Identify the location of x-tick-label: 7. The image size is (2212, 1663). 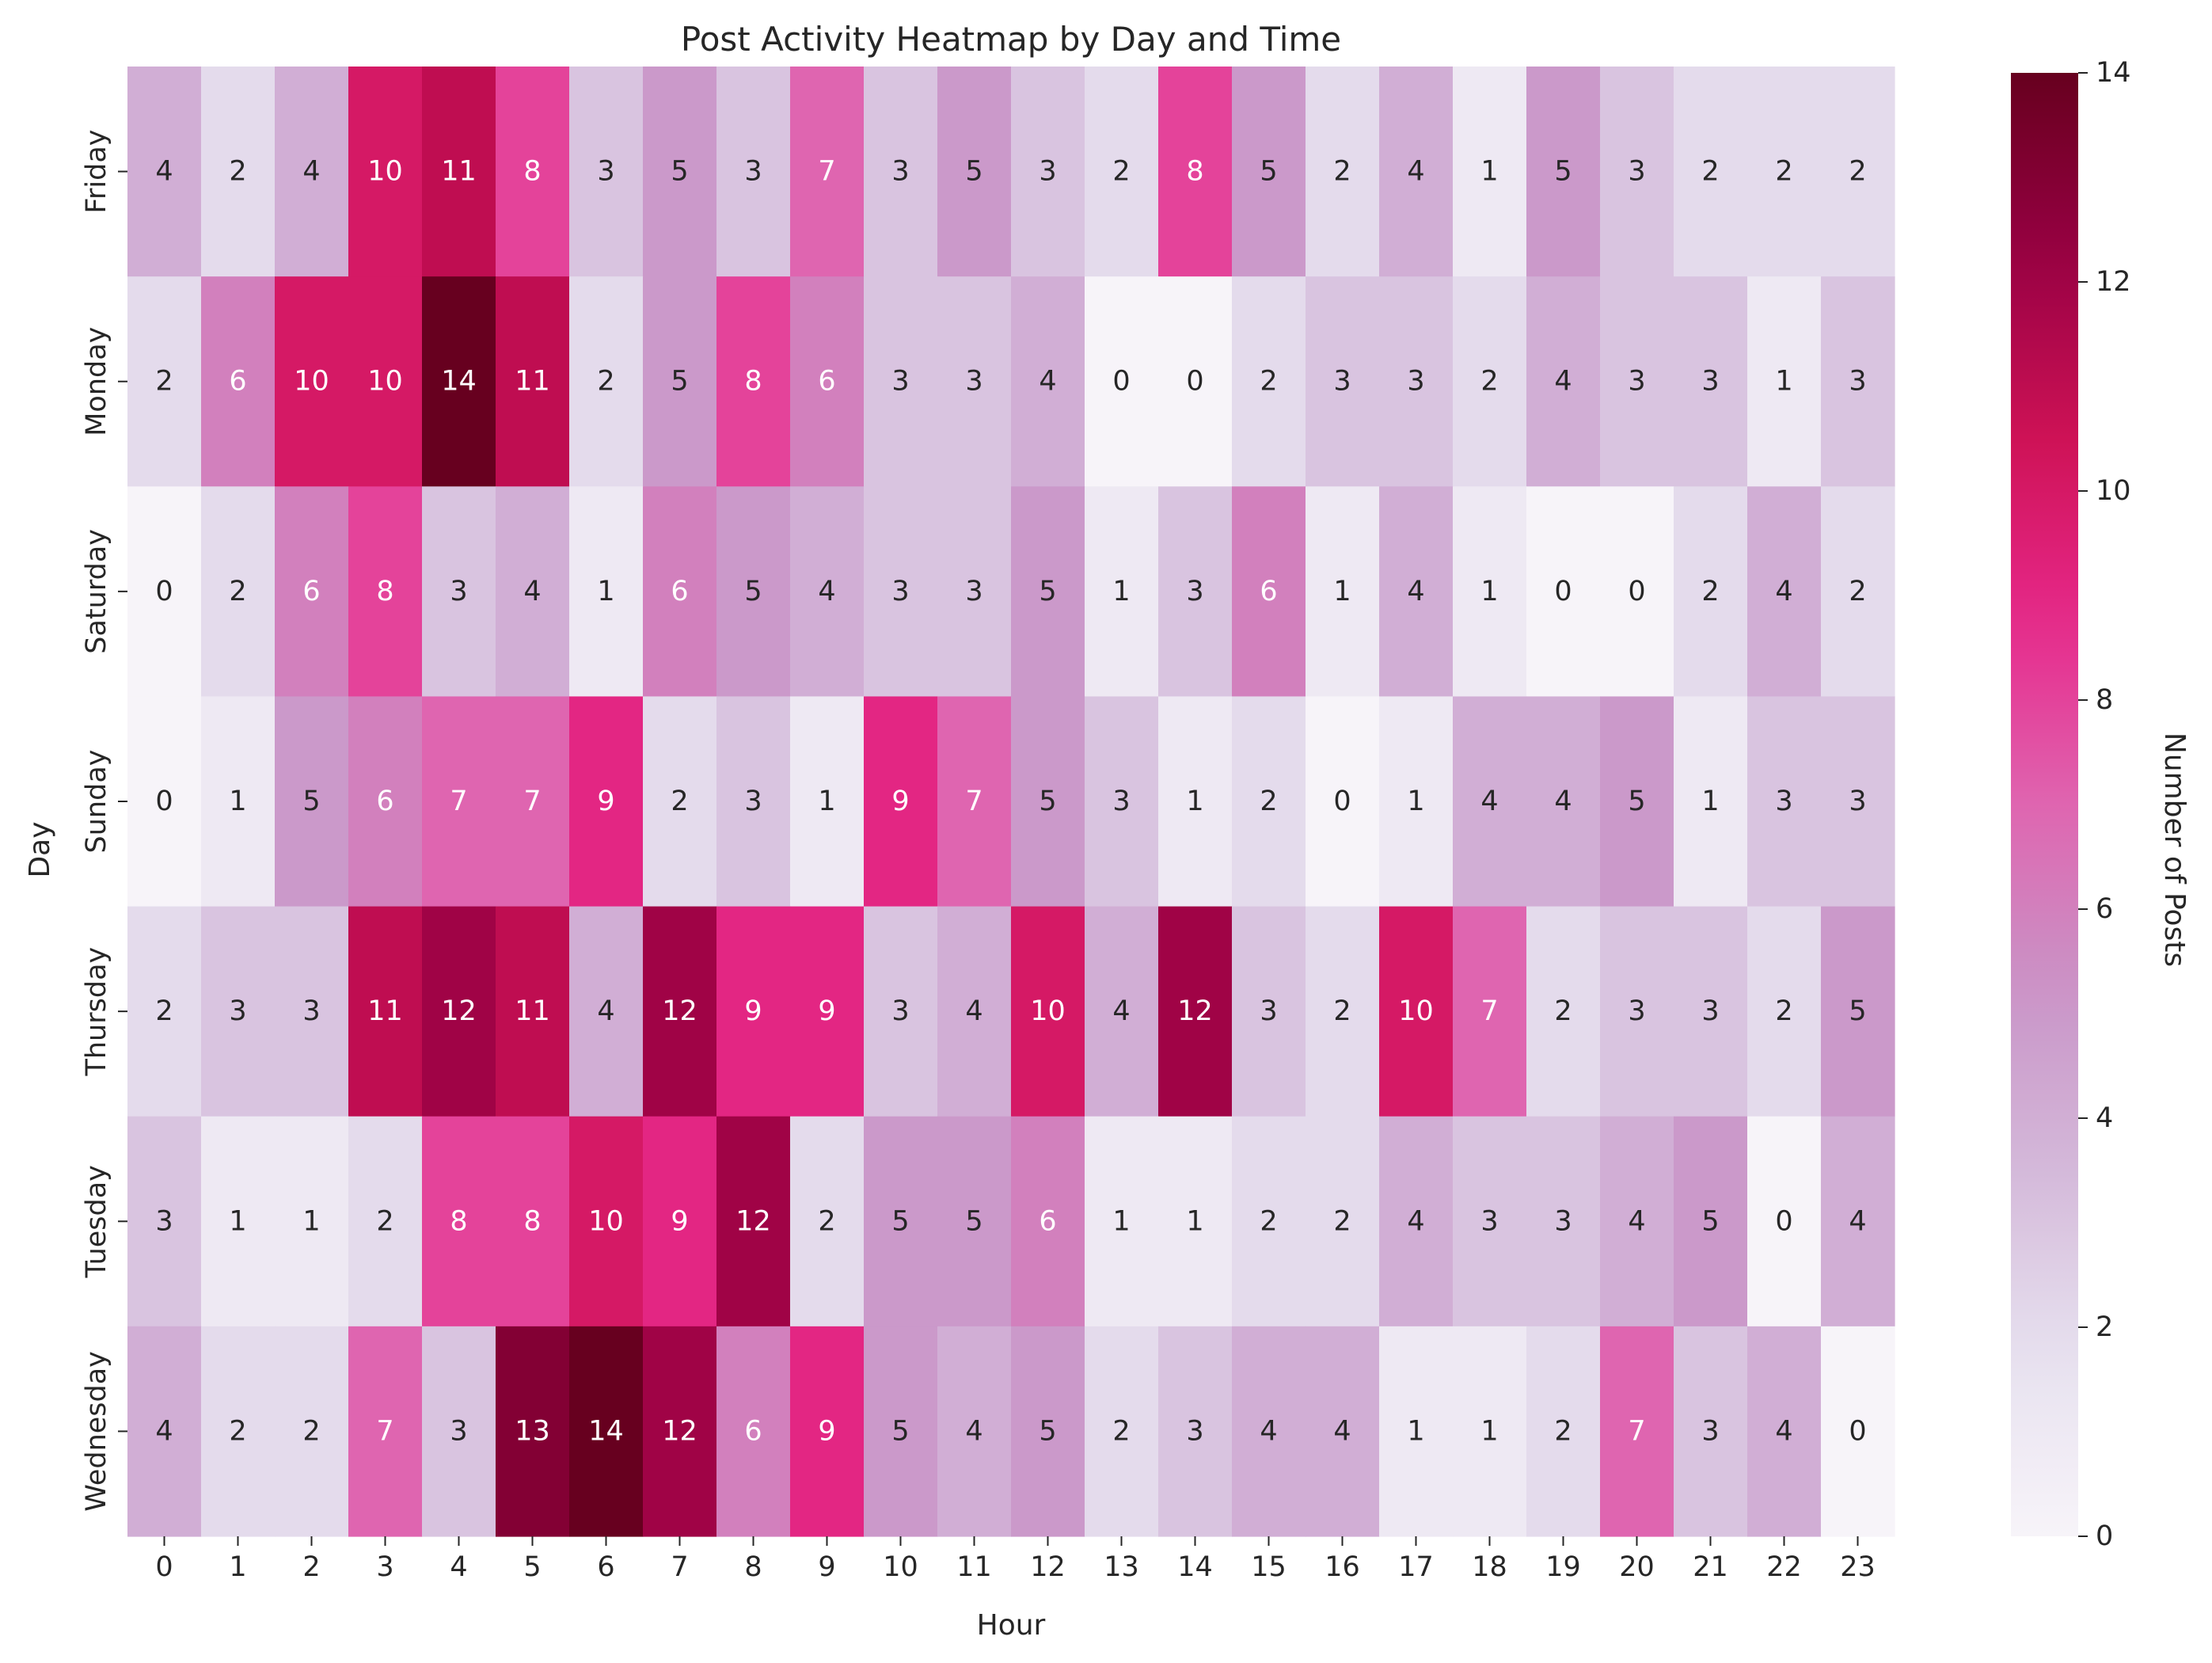
(679, 1567).